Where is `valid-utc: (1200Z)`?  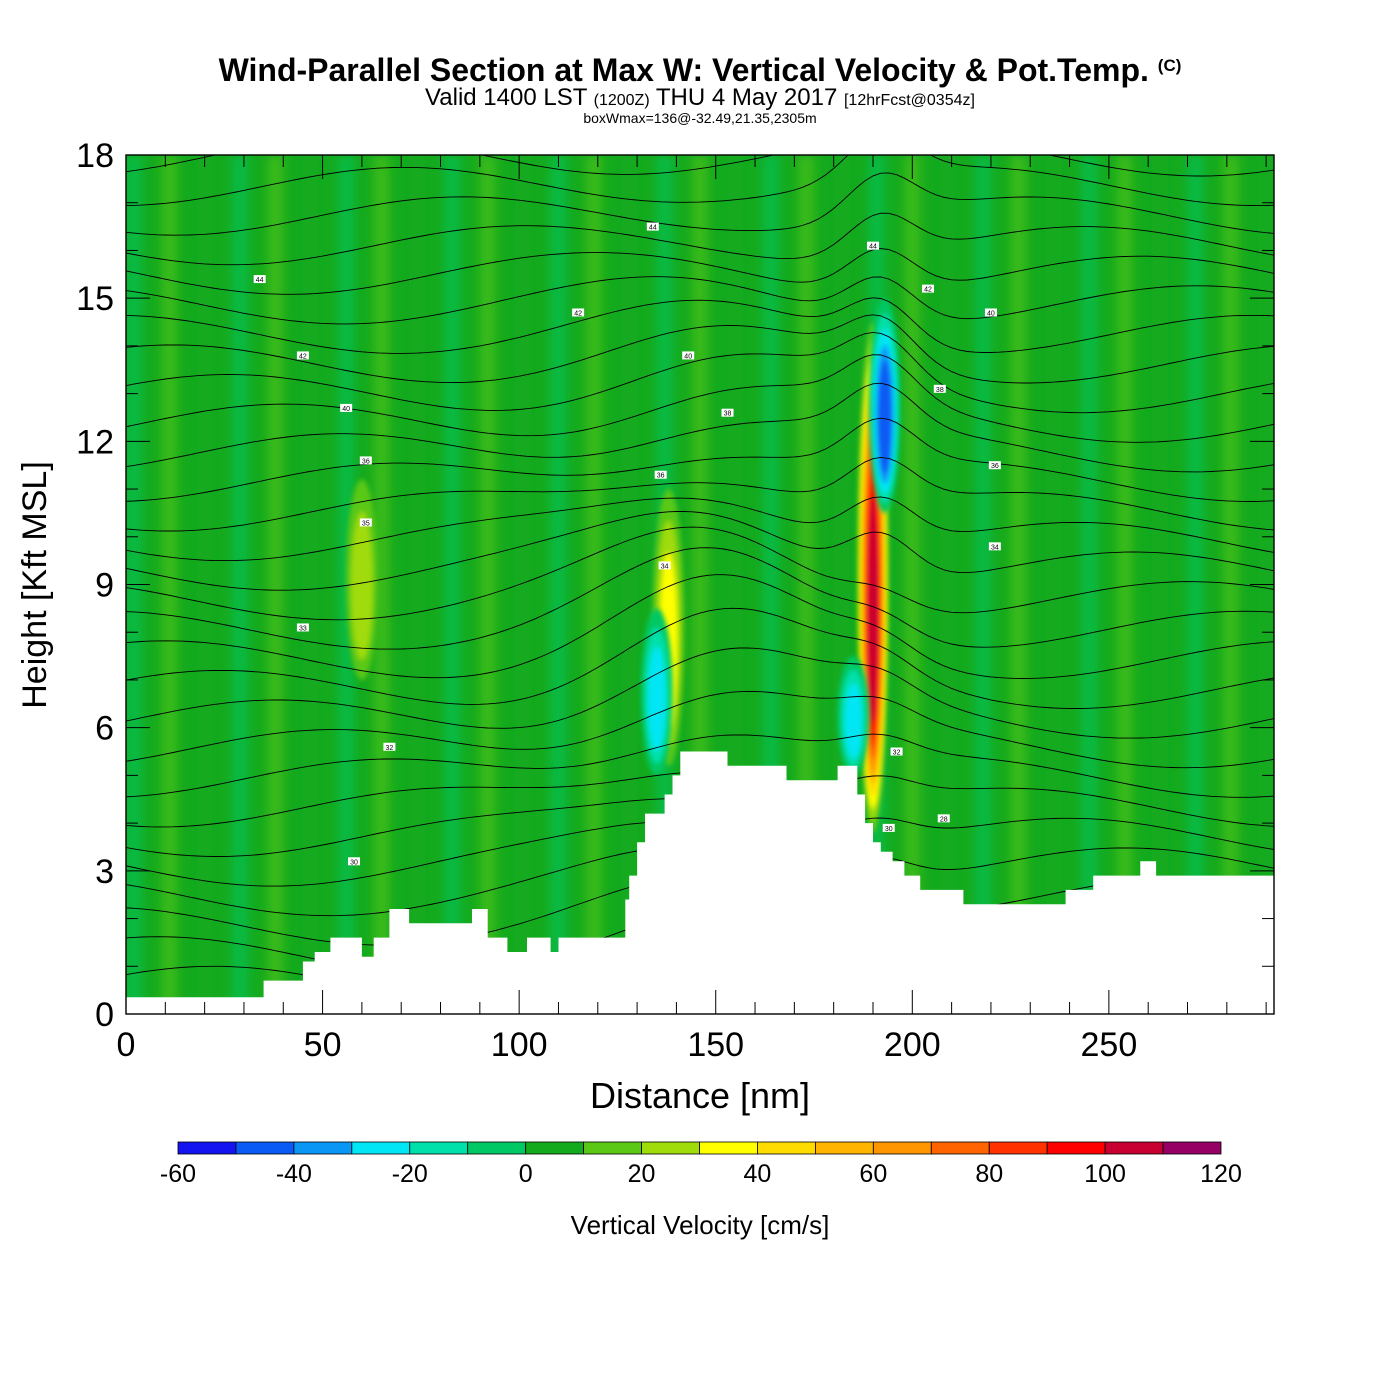 valid-utc: (1200Z) is located at coordinates (621, 100).